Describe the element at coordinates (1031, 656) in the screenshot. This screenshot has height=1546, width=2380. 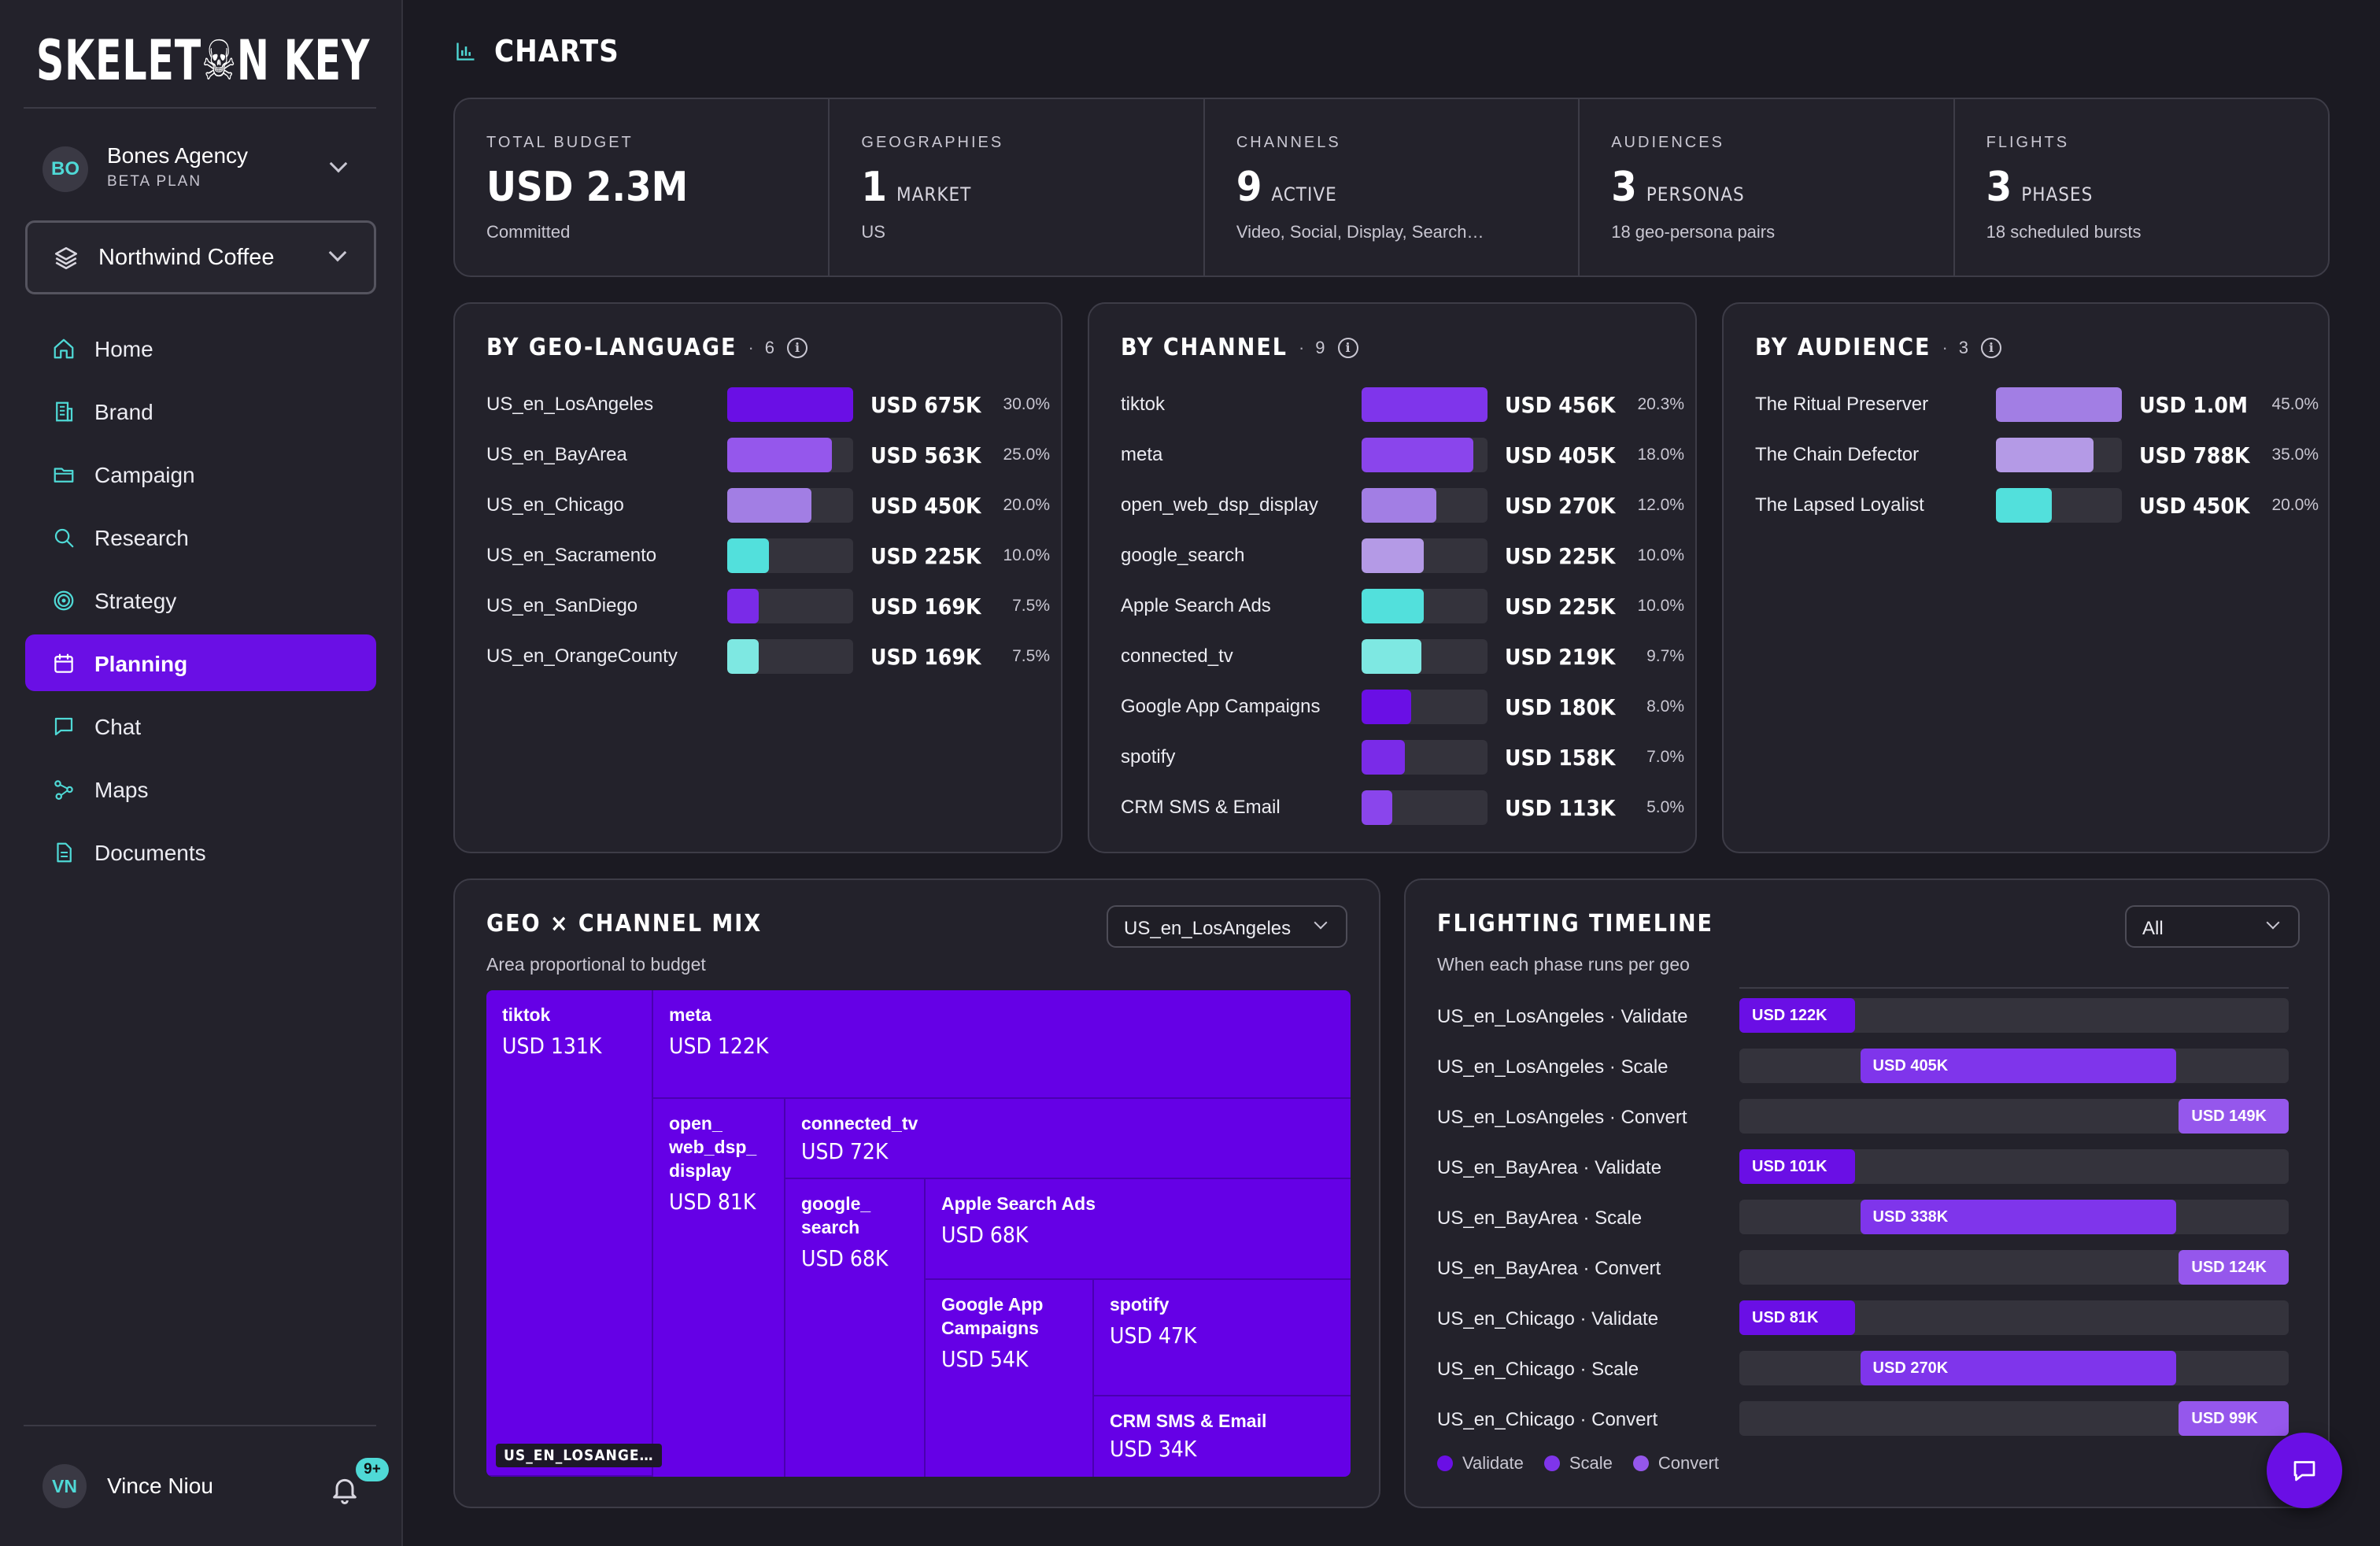
I see `bar-percent: 7.5%` at that location.